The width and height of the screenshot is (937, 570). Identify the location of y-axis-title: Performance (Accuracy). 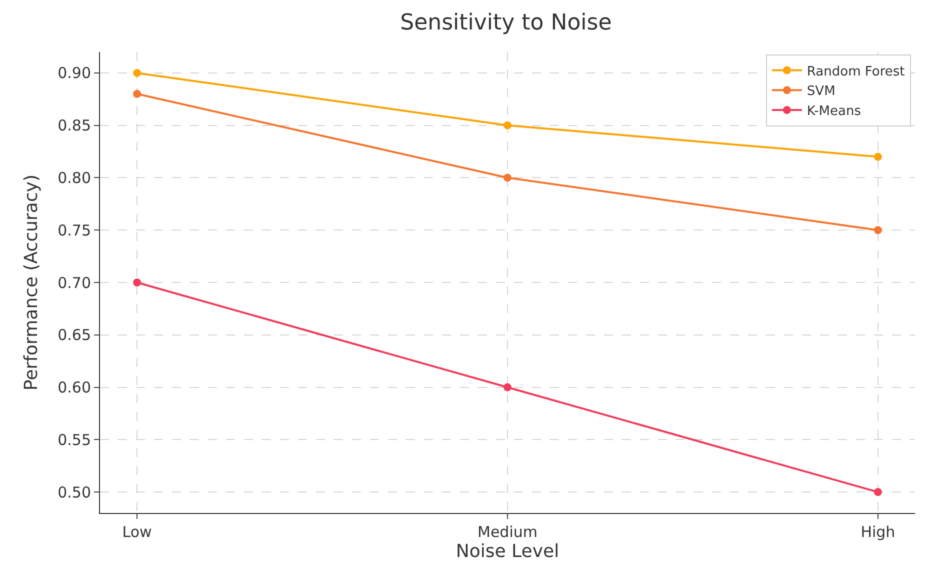
(31, 282).